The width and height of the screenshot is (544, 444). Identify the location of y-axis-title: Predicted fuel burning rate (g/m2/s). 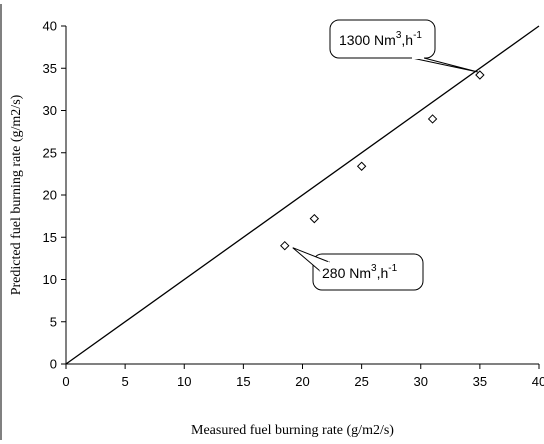
(16, 194).